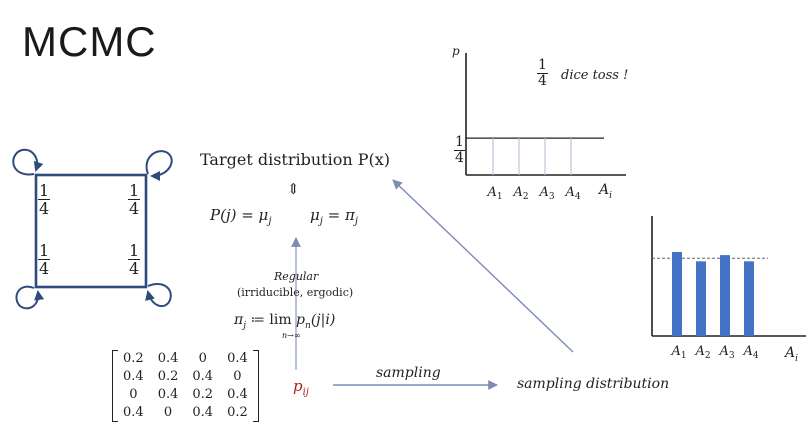  What do you see at coordinates (296, 276) in the screenshot?
I see `regular-label: Regular` at bounding box center [296, 276].